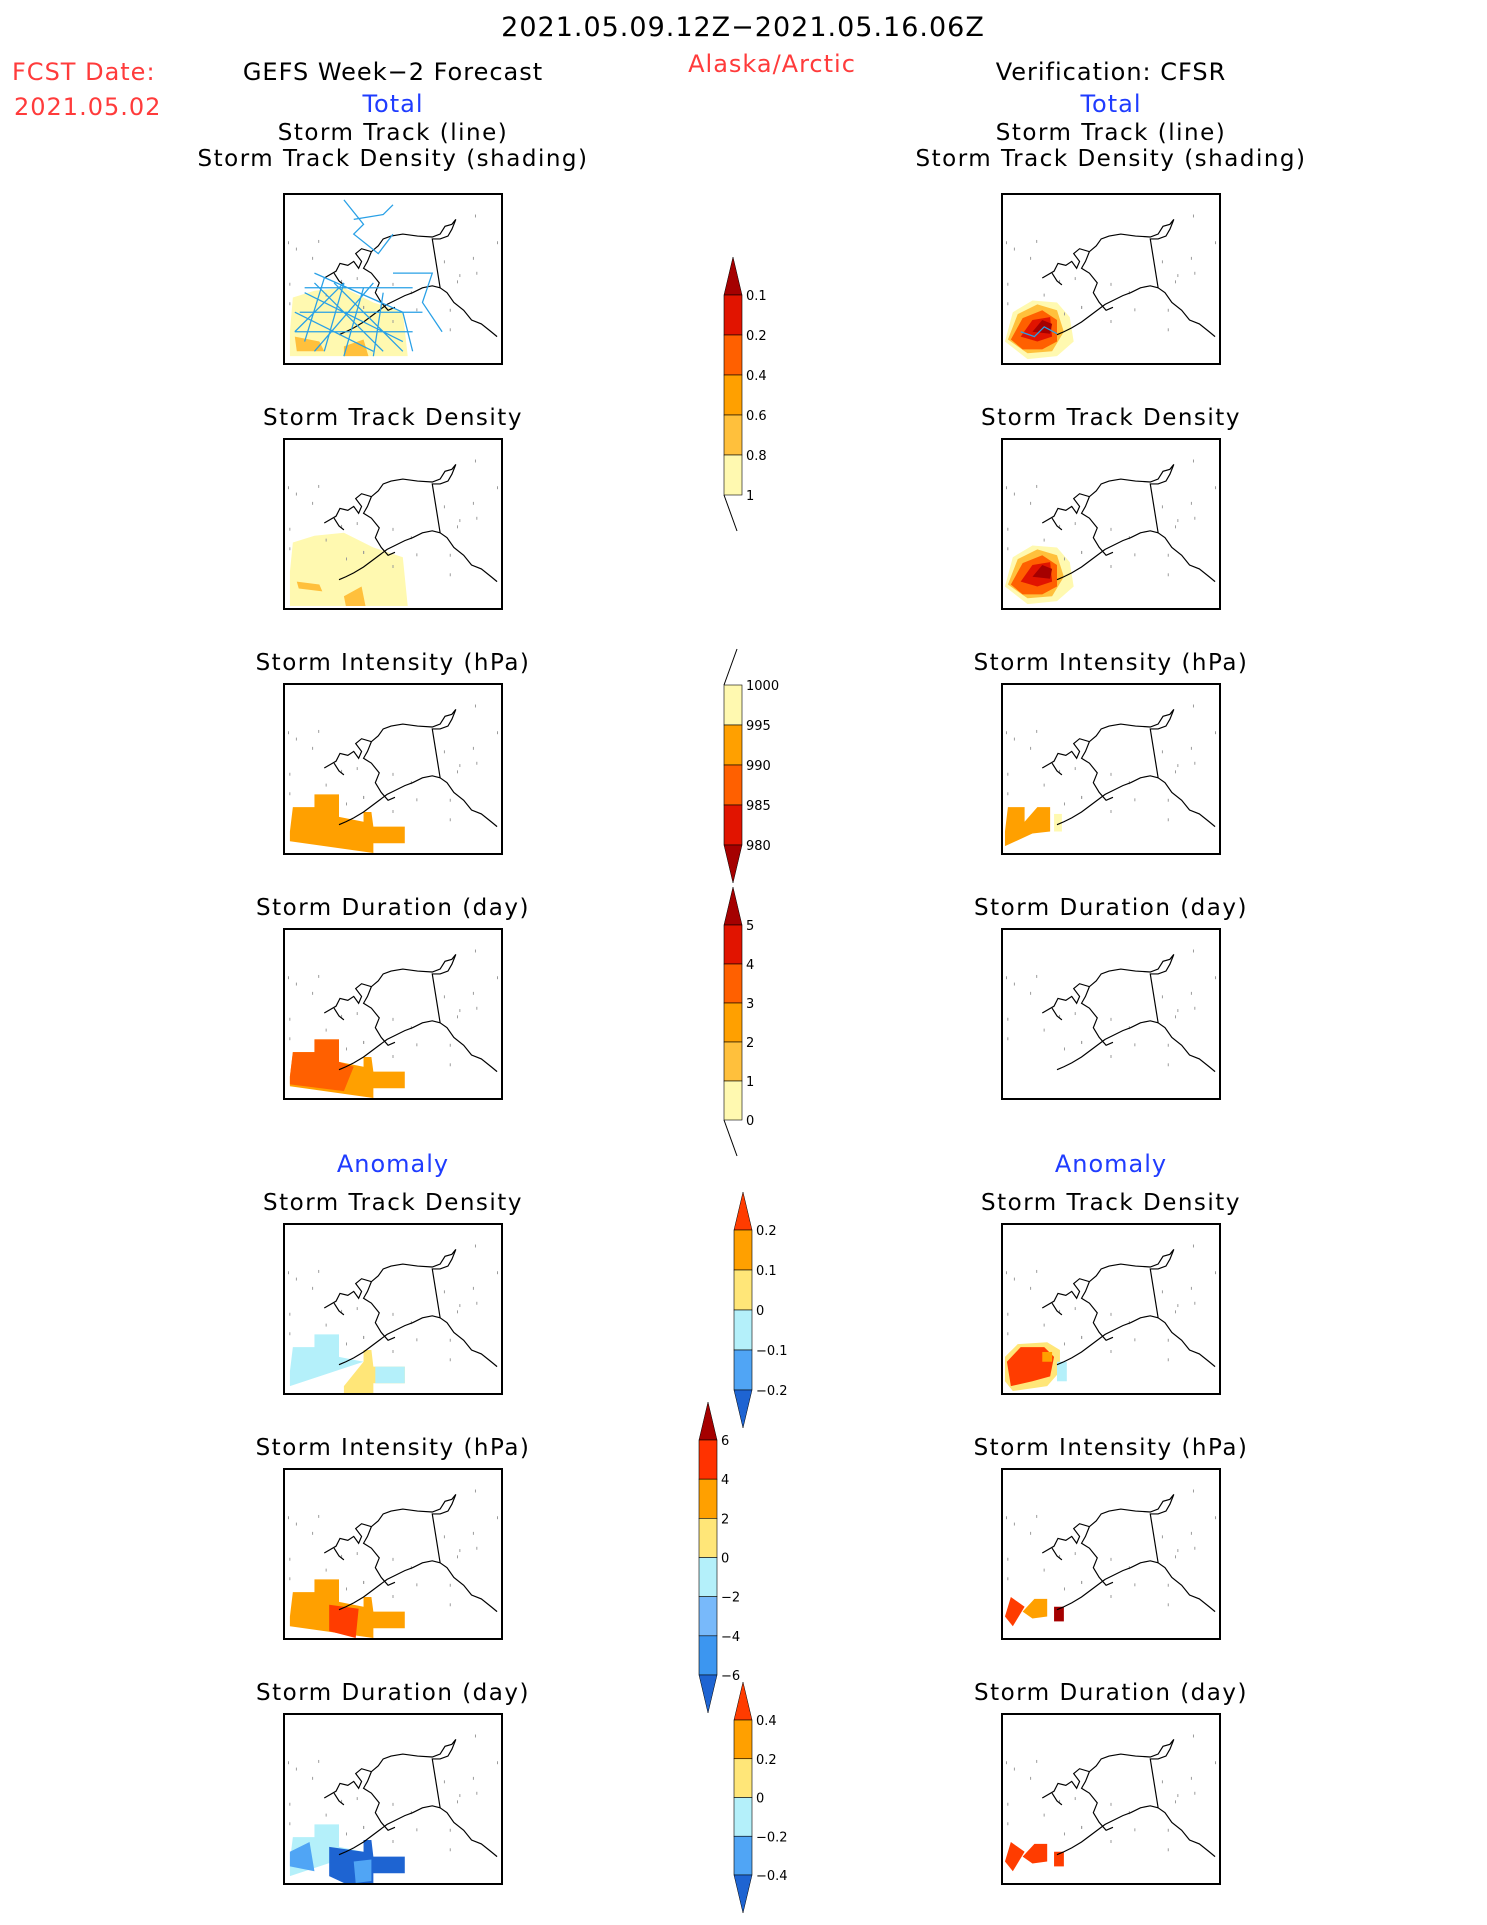 The width and height of the screenshot is (1487, 1925). What do you see at coordinates (730, 1138) in the screenshot?
I see `colorbar-edge` at bounding box center [730, 1138].